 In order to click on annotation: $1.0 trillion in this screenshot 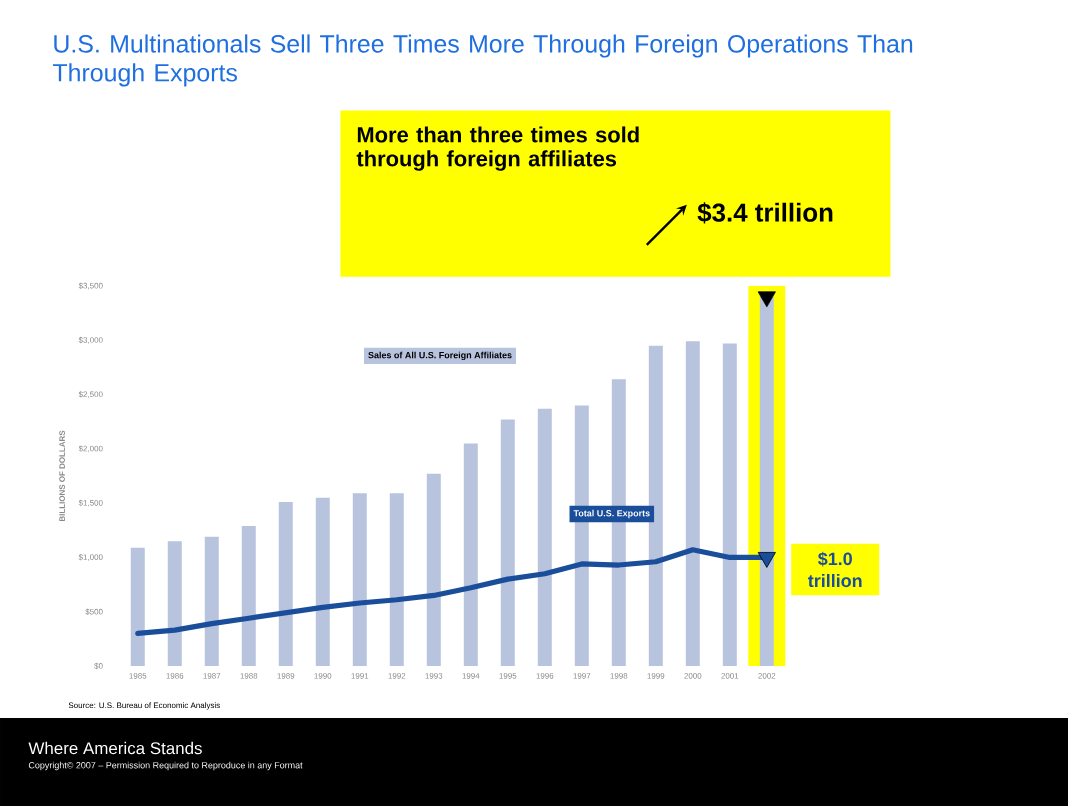, I will do `click(835, 569)`.